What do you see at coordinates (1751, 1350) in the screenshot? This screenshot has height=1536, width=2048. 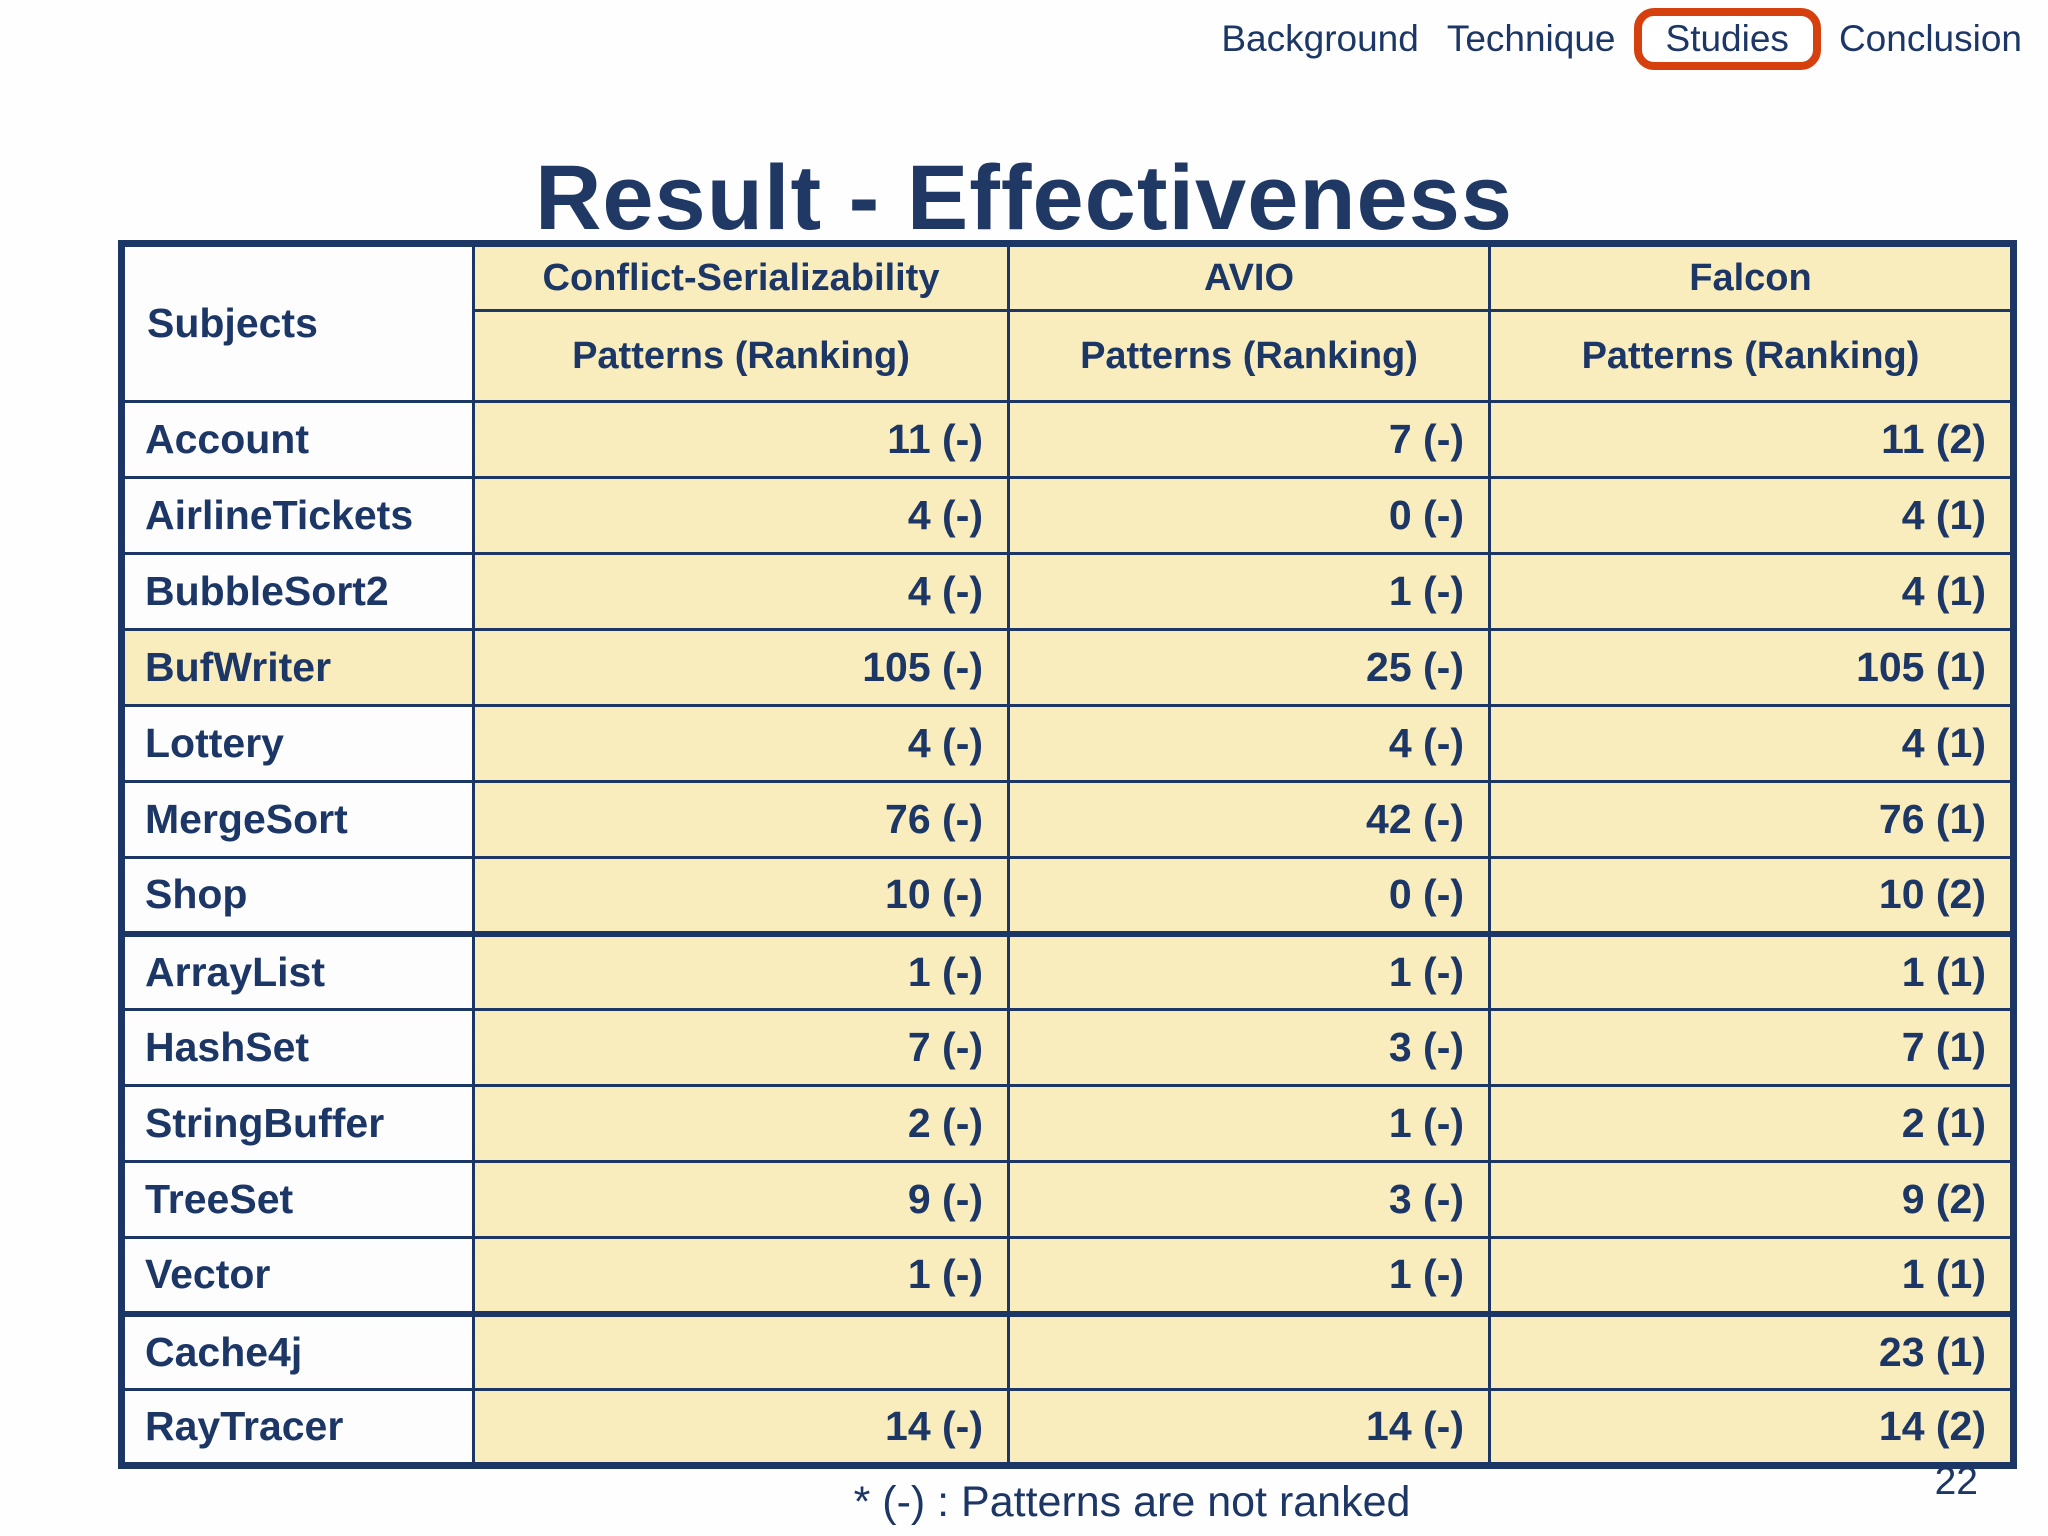 I see `patterns-cell-falcon: 23 (1)` at bounding box center [1751, 1350].